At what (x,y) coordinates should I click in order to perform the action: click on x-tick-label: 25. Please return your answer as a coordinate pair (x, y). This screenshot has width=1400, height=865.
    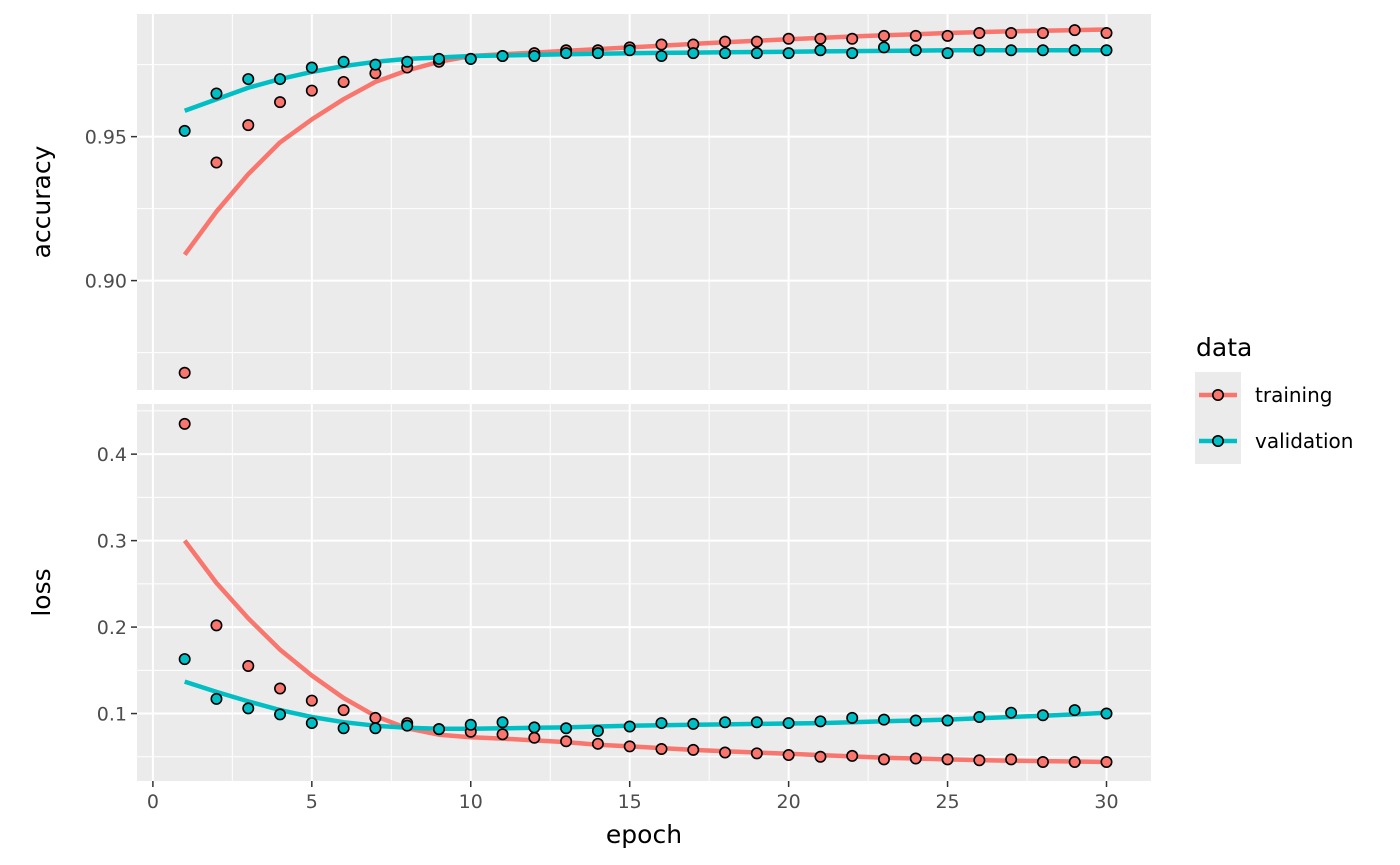
    Looking at the image, I should click on (947, 802).